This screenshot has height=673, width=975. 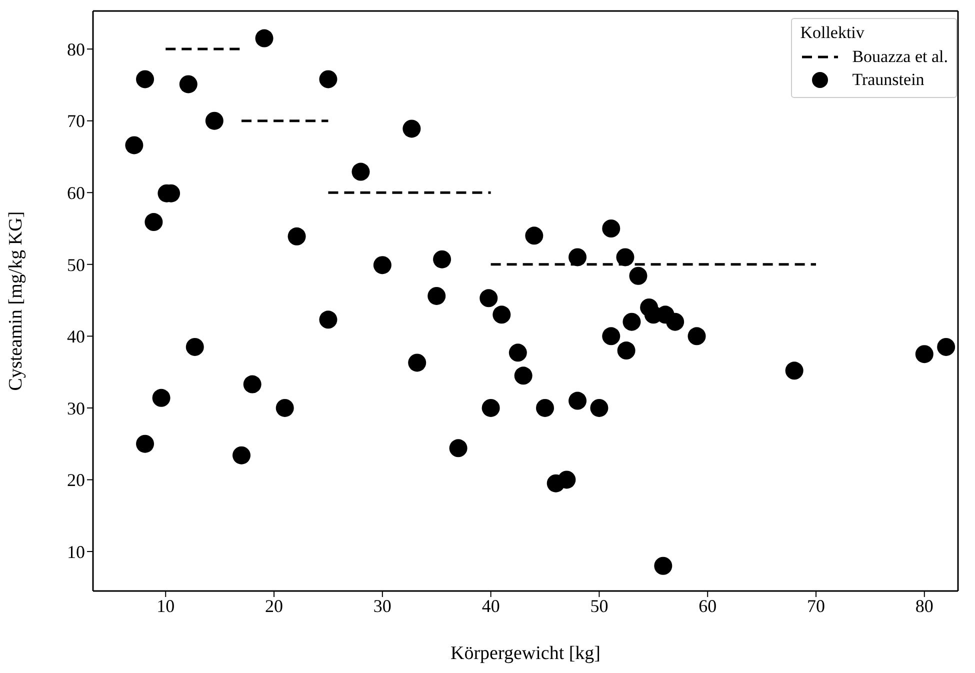 I want to click on y-tick-label: 30, so click(x=76, y=408).